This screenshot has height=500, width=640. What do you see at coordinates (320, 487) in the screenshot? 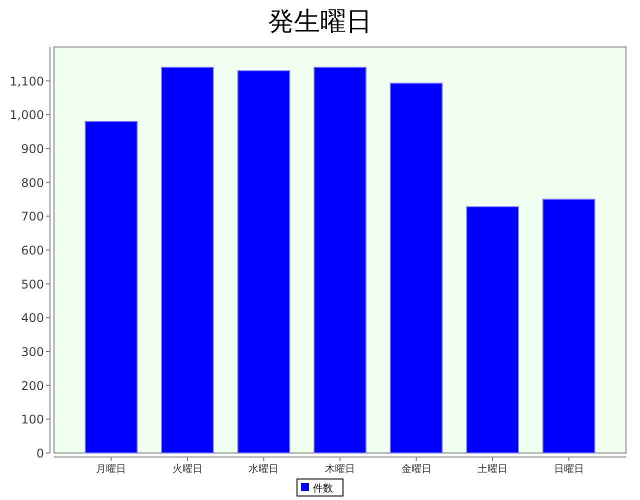
I see `legend: 件数` at bounding box center [320, 487].